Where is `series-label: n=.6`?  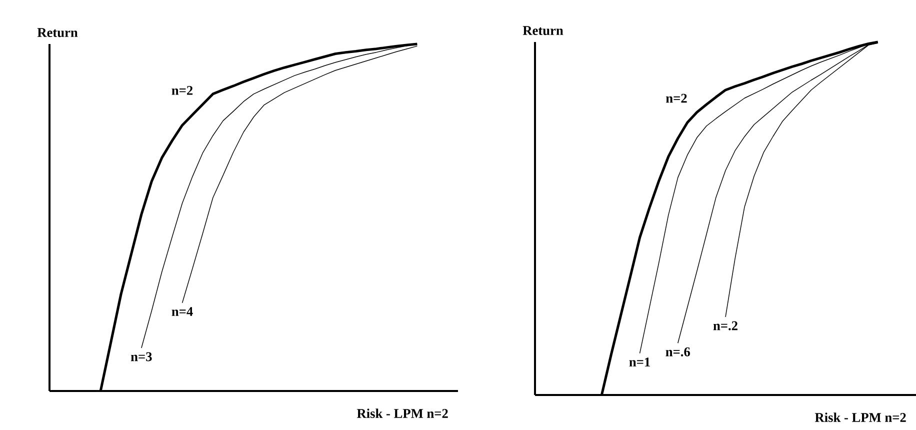
series-label: n=.6 is located at coordinates (678, 351).